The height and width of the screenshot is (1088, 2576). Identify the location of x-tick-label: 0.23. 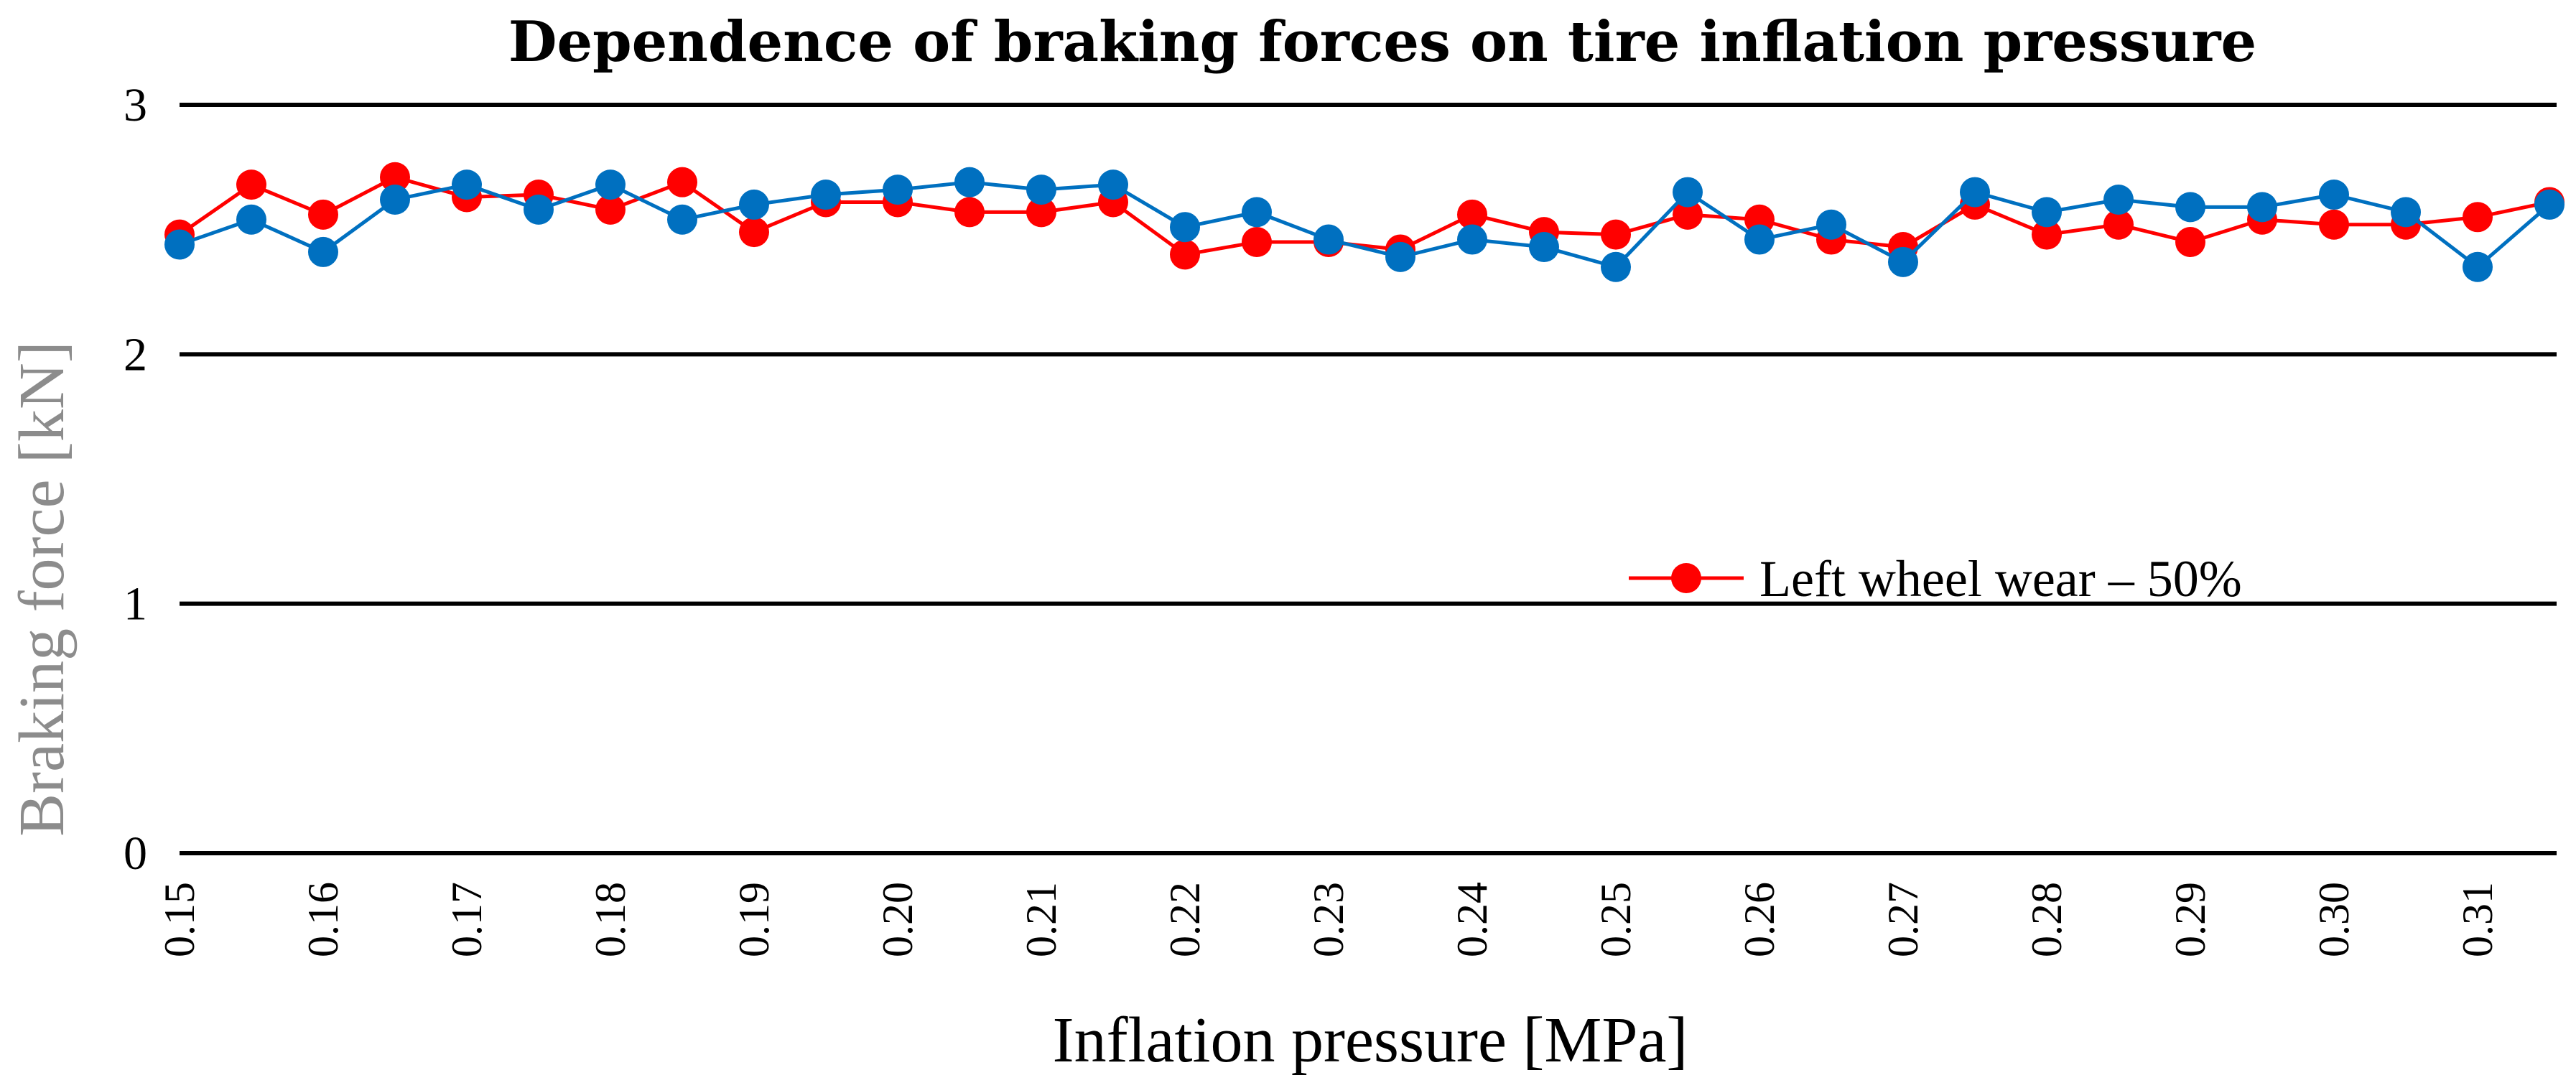
(1328, 919).